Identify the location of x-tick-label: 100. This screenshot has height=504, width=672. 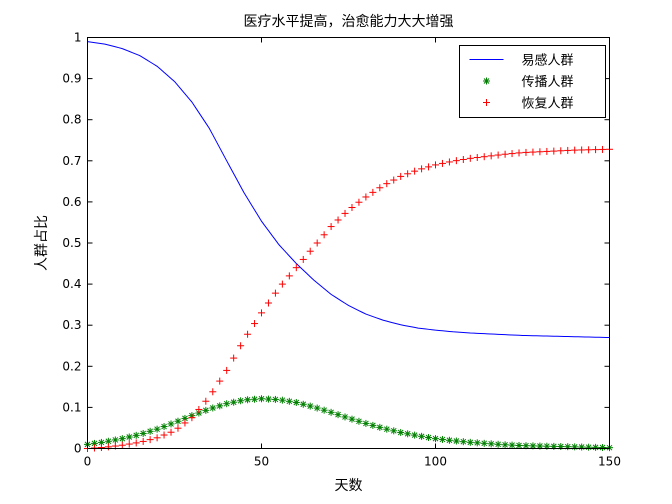
(435, 462).